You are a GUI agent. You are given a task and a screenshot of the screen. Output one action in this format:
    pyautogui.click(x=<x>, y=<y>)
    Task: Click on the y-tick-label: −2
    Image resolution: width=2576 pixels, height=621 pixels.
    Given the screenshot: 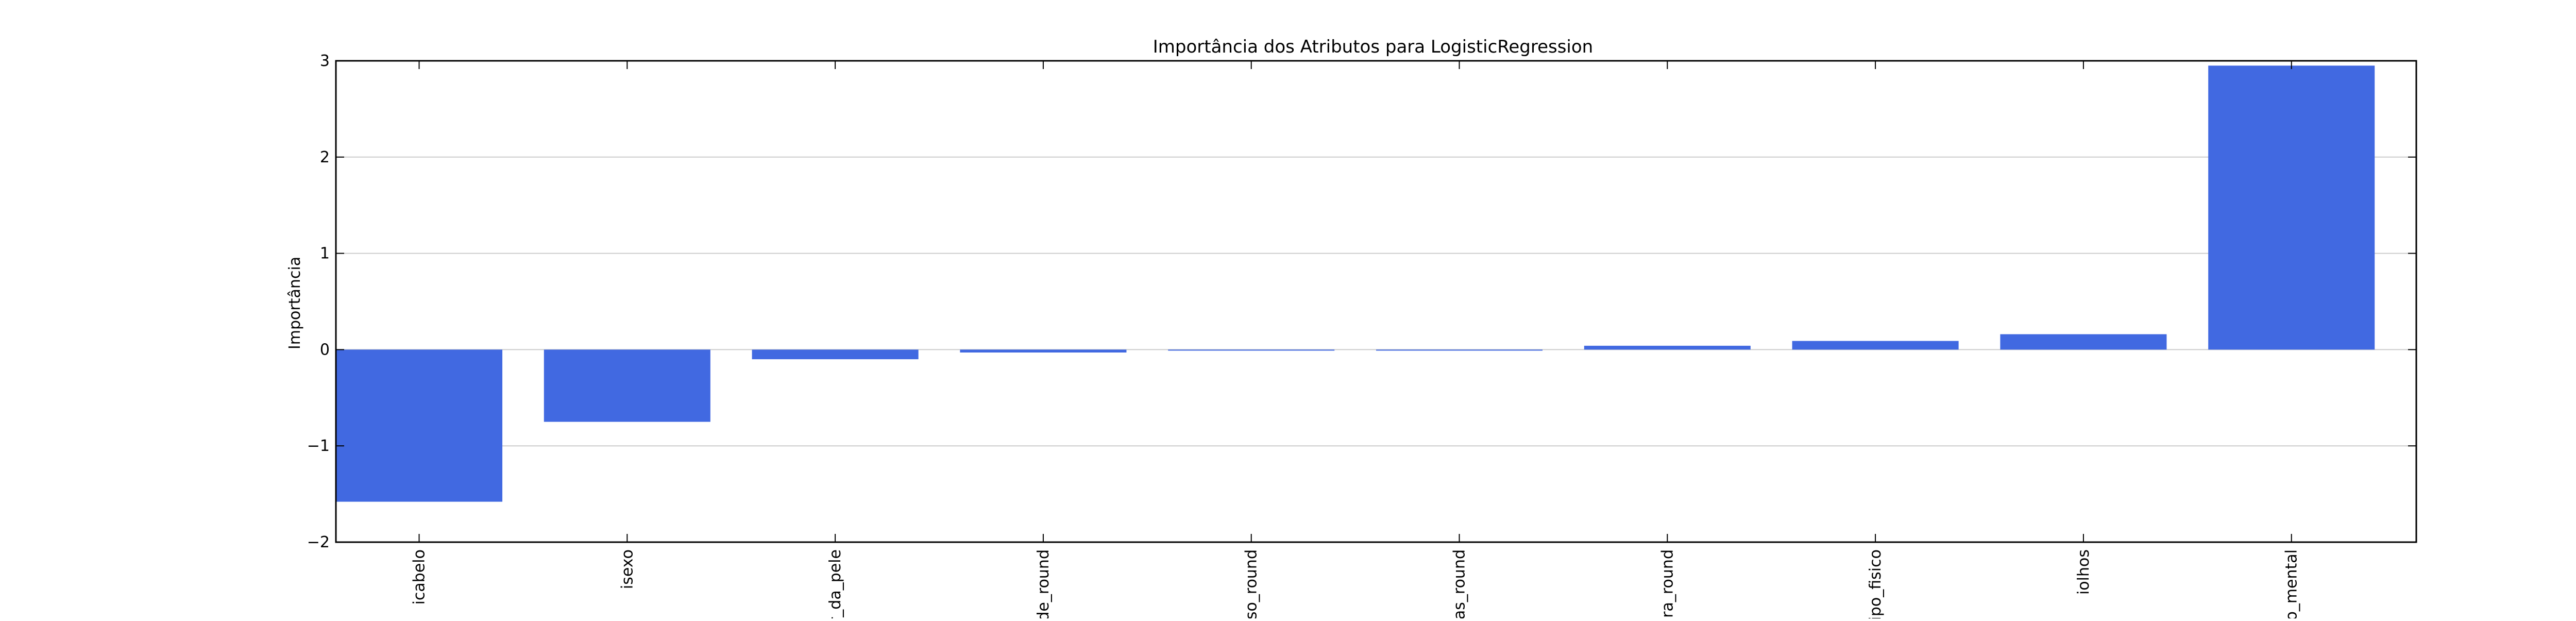 What is the action you would take?
    pyautogui.click(x=318, y=542)
    